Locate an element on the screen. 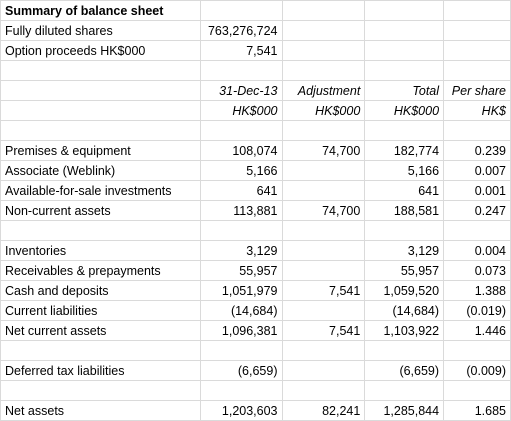 The height and width of the screenshot is (421, 511). row: Associate (Weblink) 5,166 5,166 0.007 is located at coordinates (255, 170).